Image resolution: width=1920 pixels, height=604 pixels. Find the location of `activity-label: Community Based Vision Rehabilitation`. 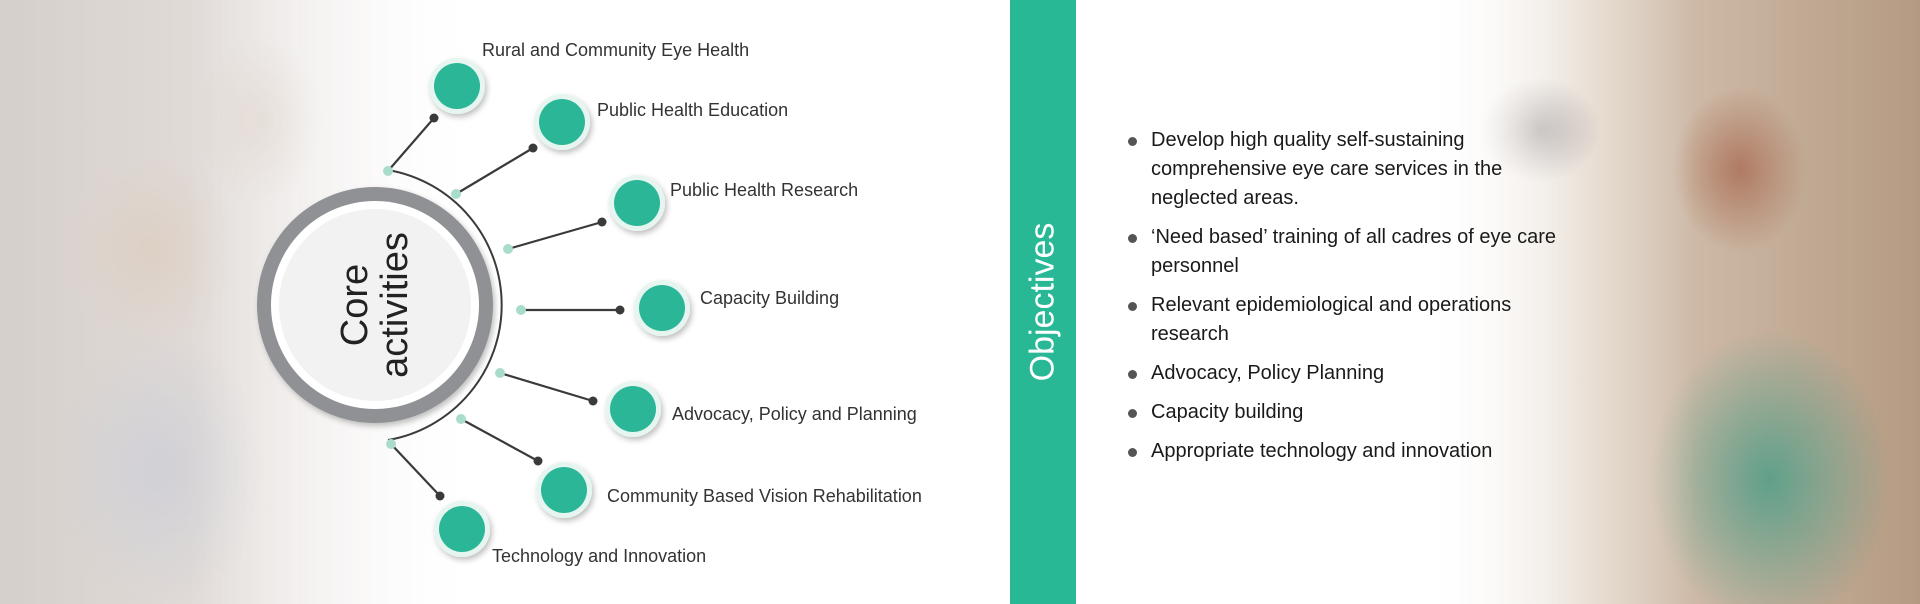

activity-label: Community Based Vision Rehabilitation is located at coordinates (764, 496).